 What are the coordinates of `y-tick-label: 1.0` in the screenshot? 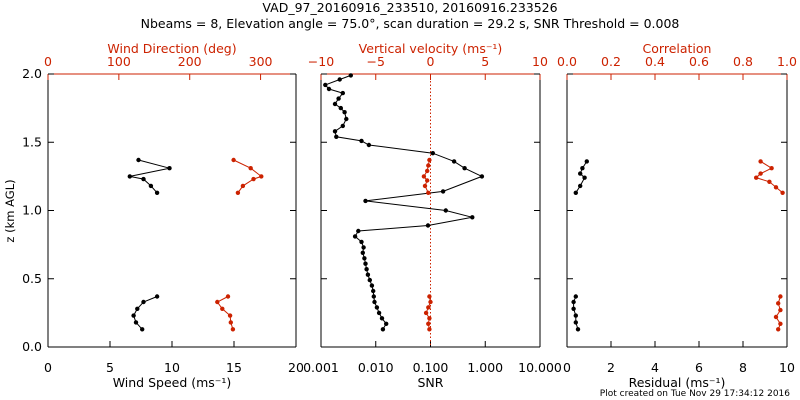 It's located at (32, 210).